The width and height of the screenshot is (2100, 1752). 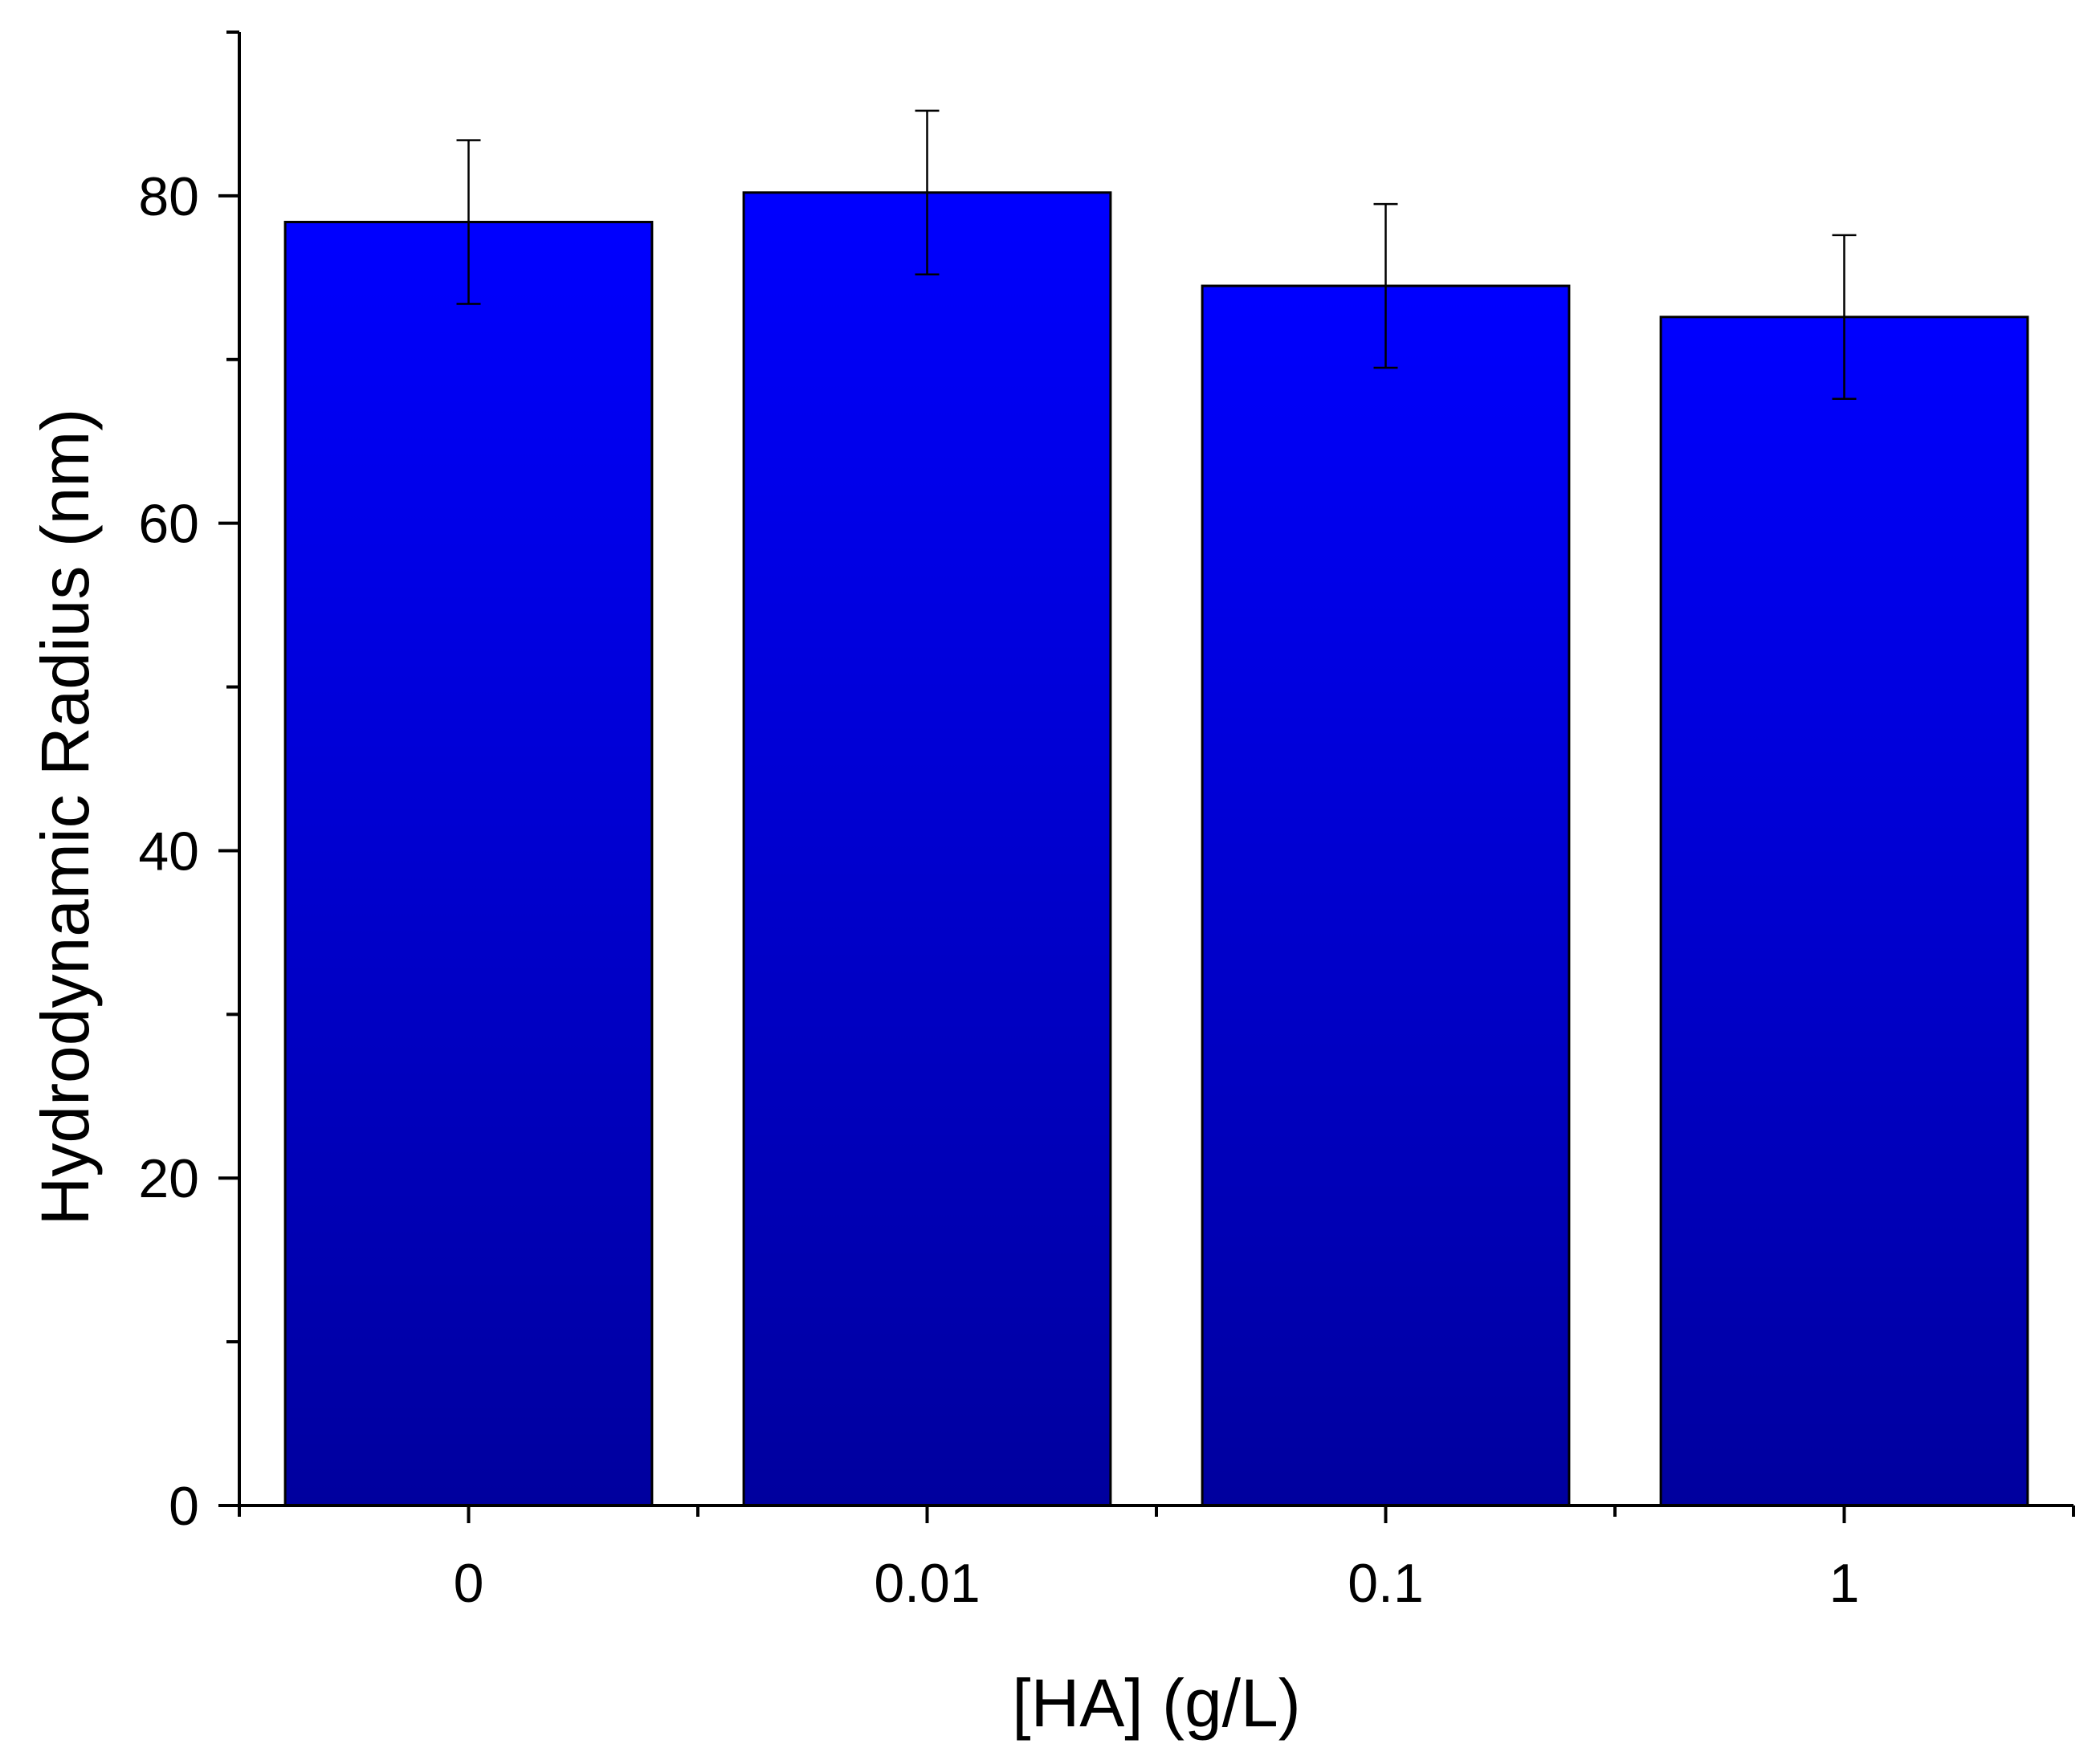 I want to click on y-tick-label-2: 40, so click(x=168, y=851).